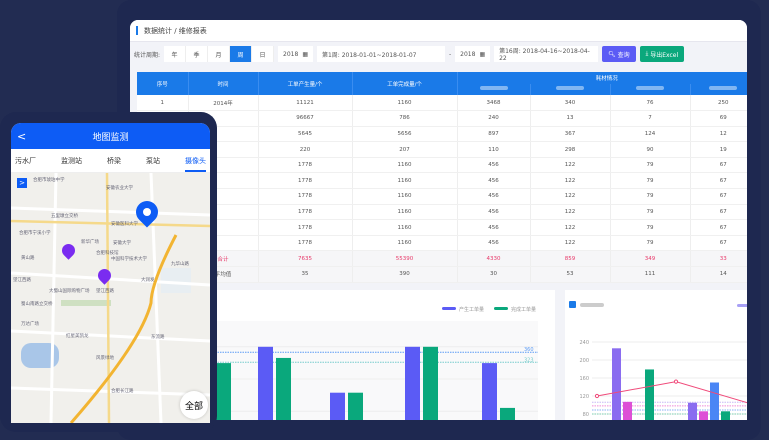  Describe the element at coordinates (570, 118) in the screenshot. I see `table-cell: 13` at that location.